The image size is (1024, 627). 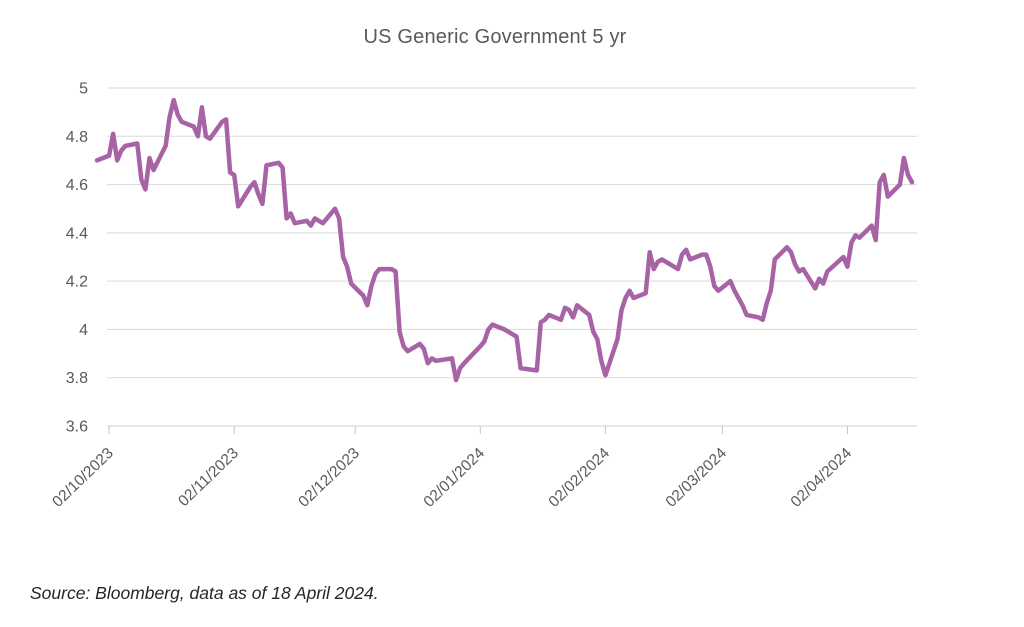 I want to click on x-axis-tick-label: 02/02/2024, so click(x=580, y=477).